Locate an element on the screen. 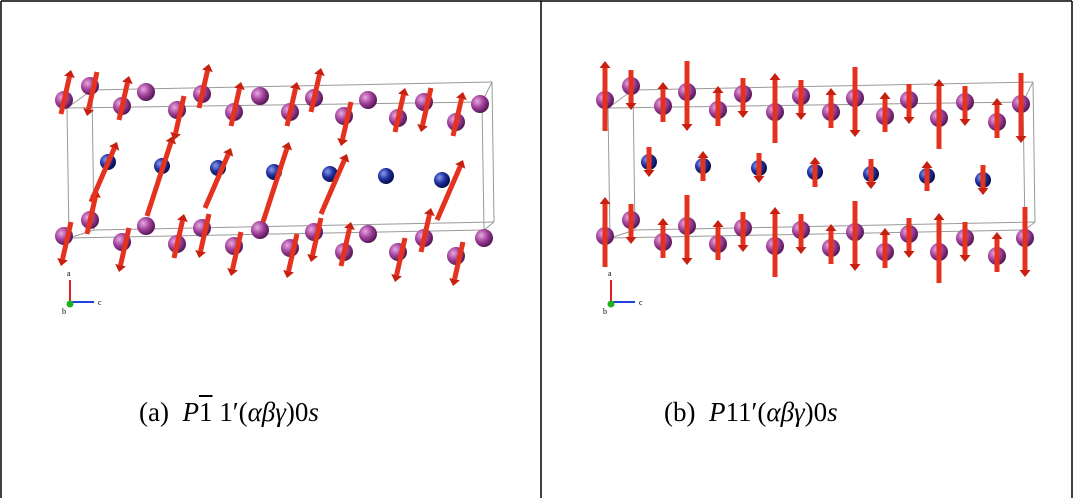 The width and height of the screenshot is (1073, 499). caption-a-label: (a) is located at coordinates (154, 412).